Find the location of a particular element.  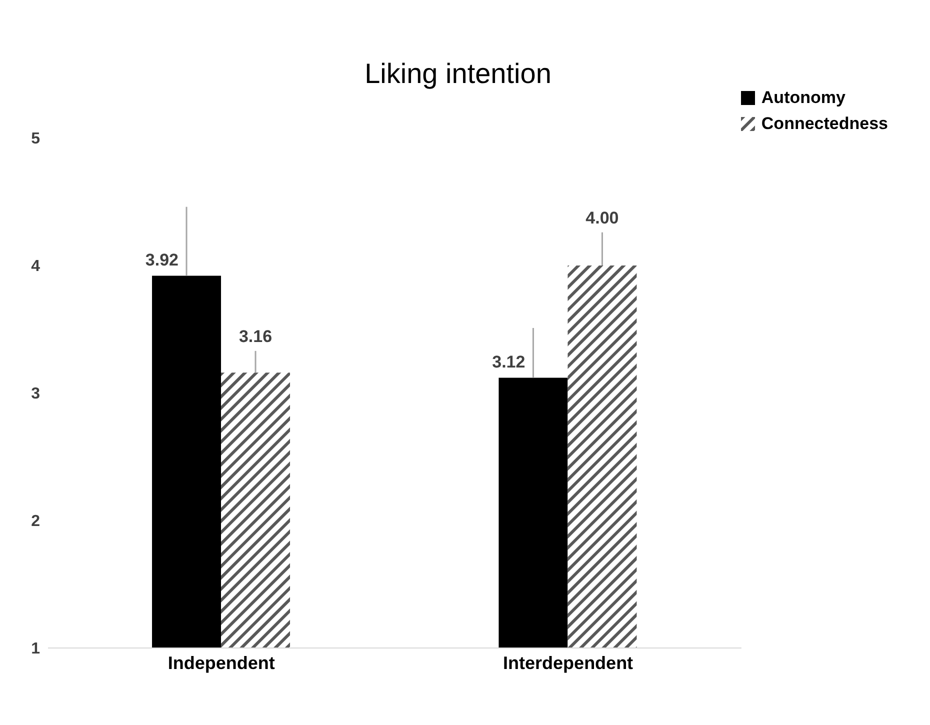

data-label: 3.92 is located at coordinates (162, 260).